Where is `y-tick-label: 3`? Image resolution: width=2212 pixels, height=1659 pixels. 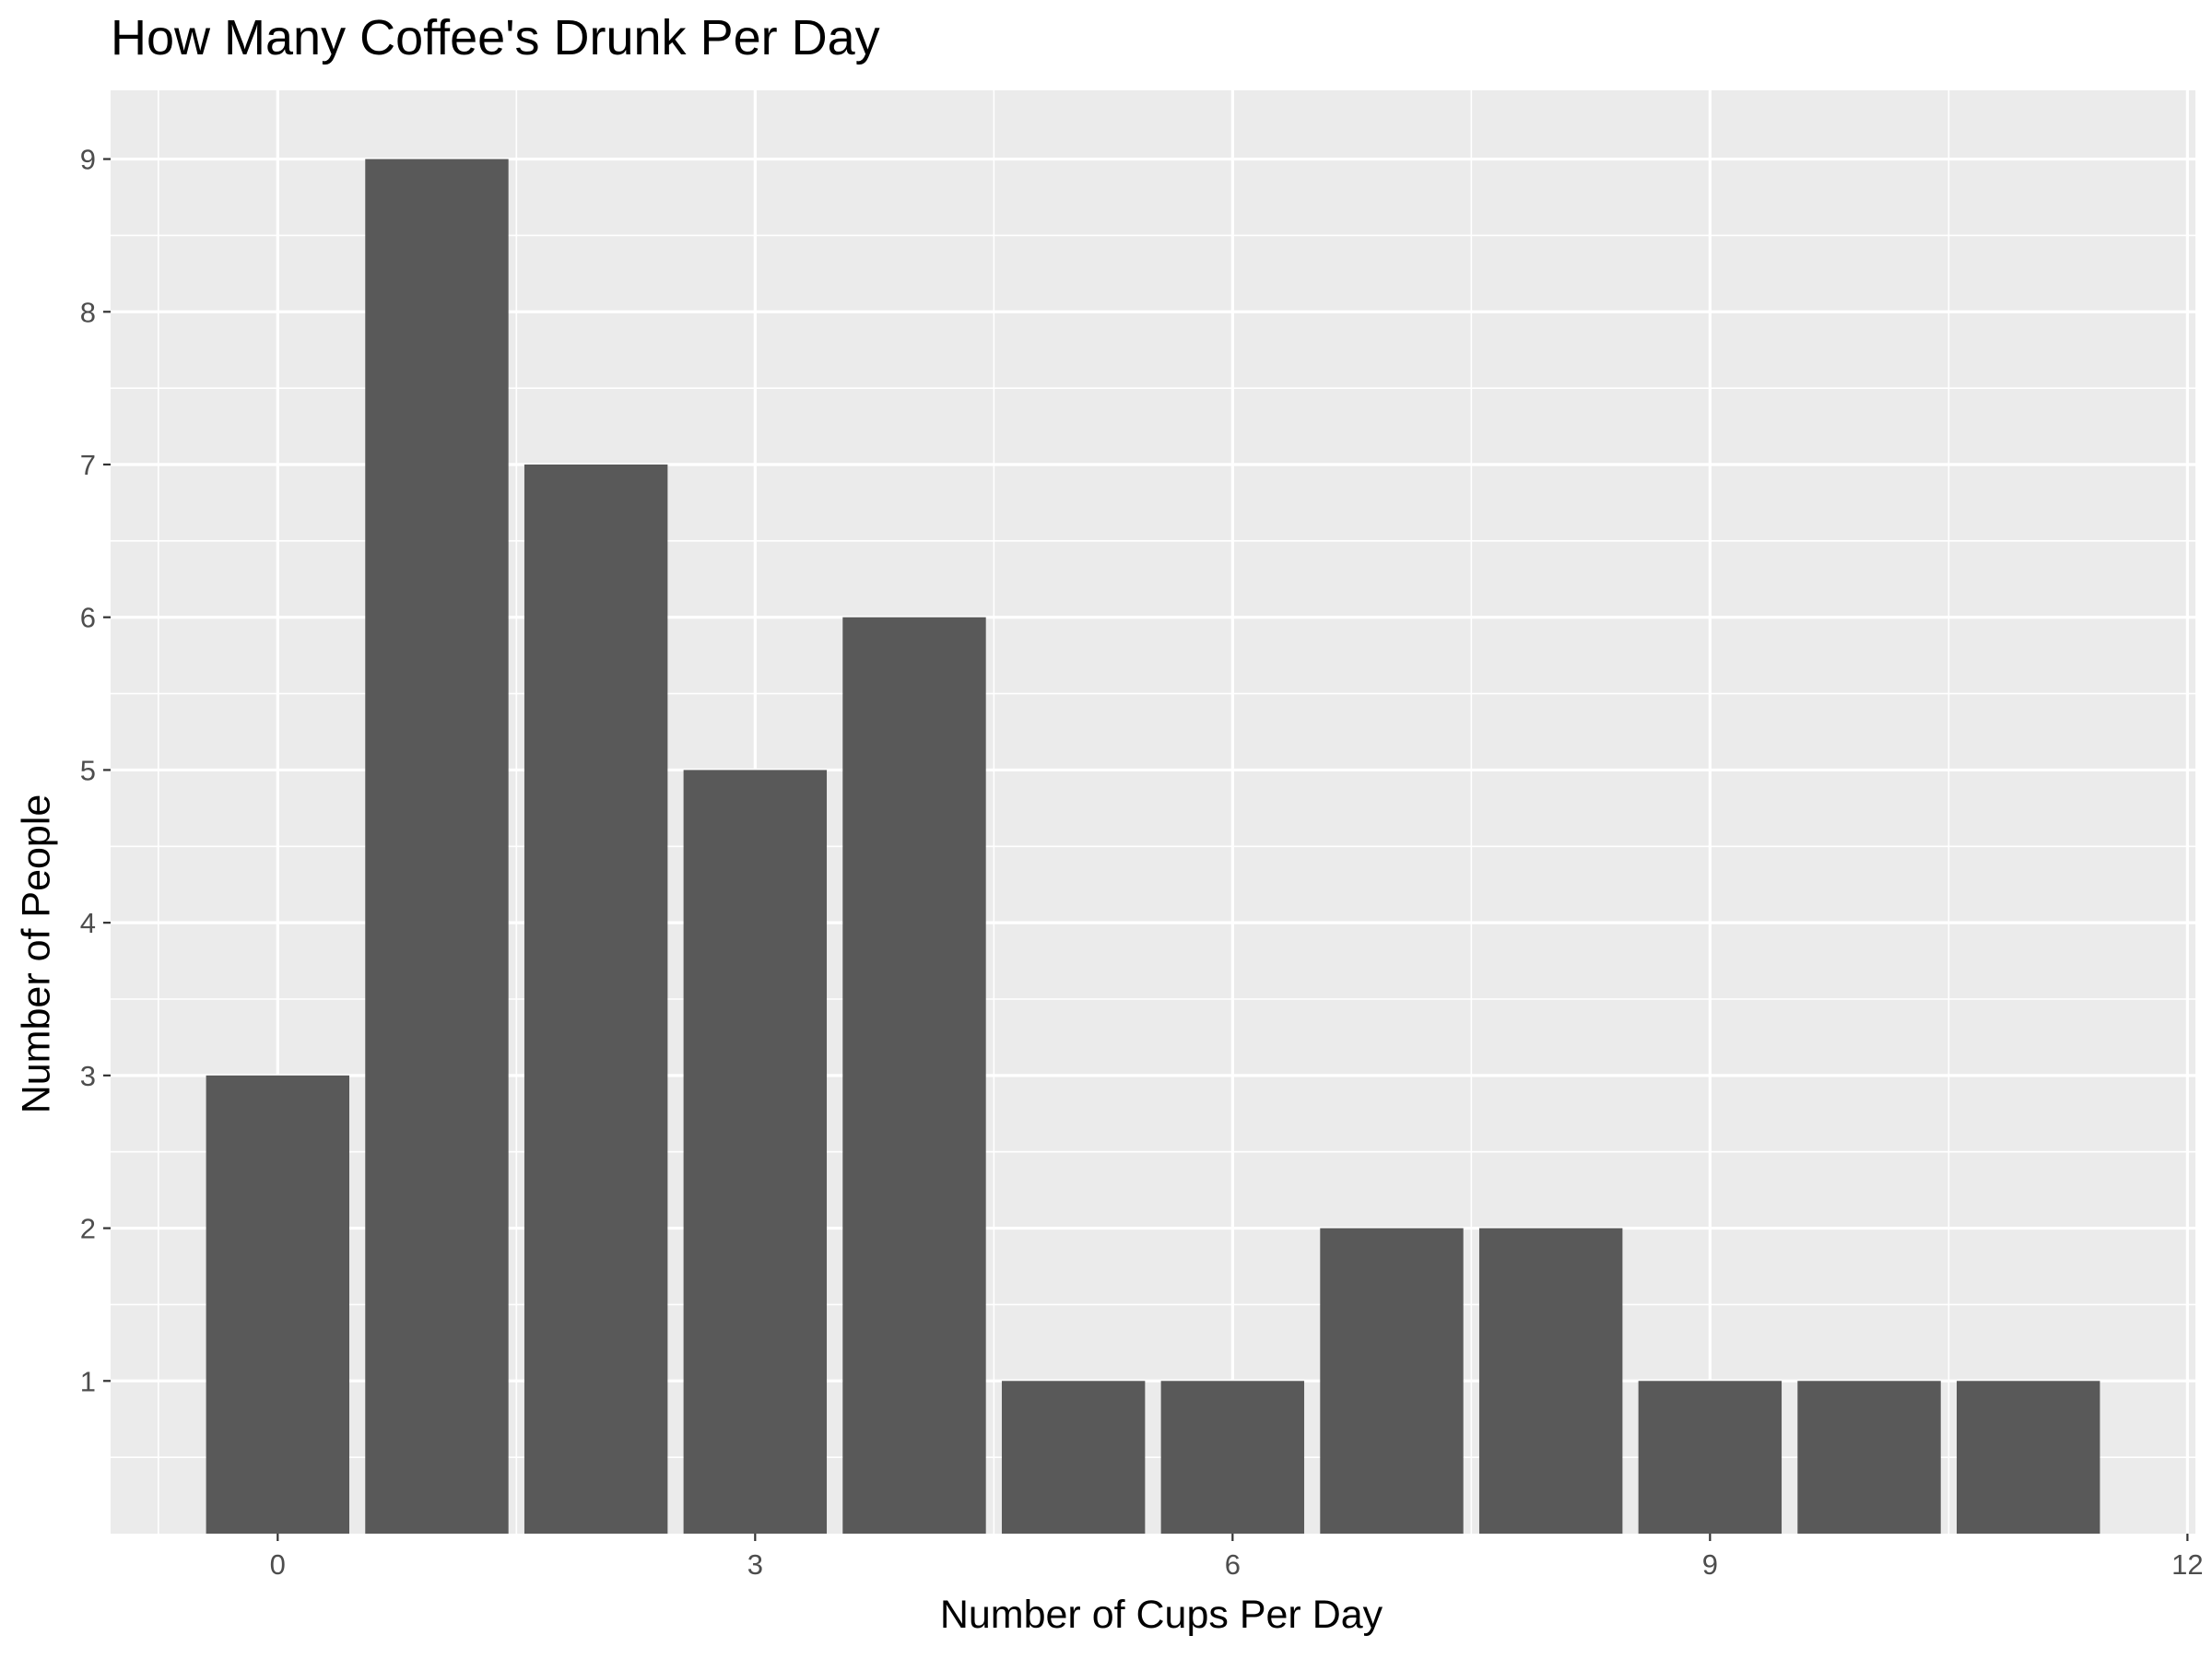 y-tick-label: 3 is located at coordinates (88, 1076).